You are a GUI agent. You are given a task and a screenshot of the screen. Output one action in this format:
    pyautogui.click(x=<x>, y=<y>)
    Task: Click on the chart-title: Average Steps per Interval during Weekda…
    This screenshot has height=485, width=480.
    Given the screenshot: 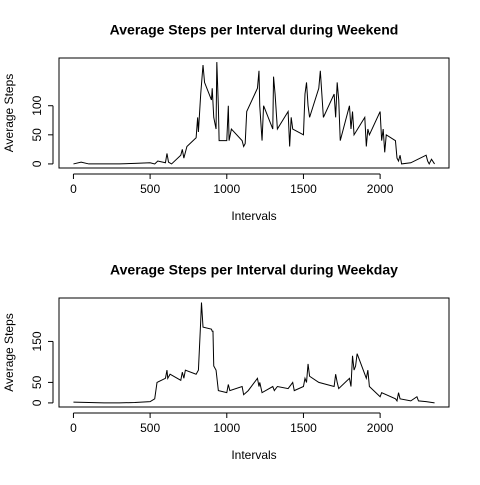 What is the action you would take?
    pyautogui.click(x=254, y=270)
    